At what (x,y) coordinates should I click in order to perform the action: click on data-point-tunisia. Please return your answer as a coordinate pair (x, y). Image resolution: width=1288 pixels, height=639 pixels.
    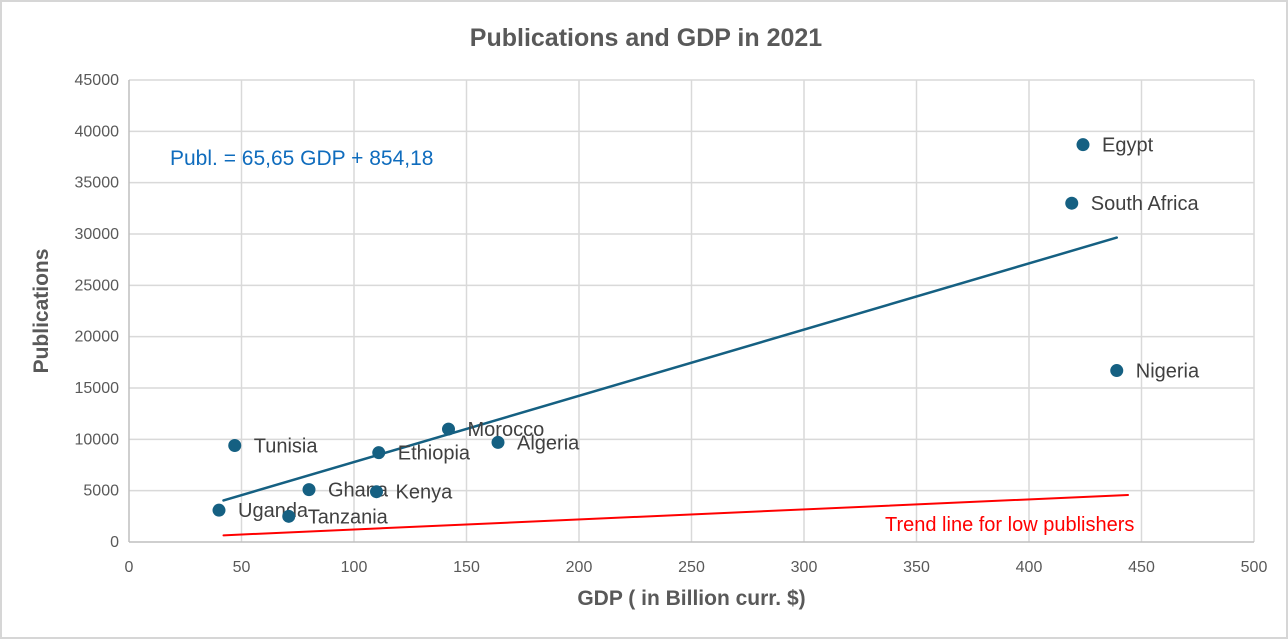
    Looking at the image, I should click on (235, 445).